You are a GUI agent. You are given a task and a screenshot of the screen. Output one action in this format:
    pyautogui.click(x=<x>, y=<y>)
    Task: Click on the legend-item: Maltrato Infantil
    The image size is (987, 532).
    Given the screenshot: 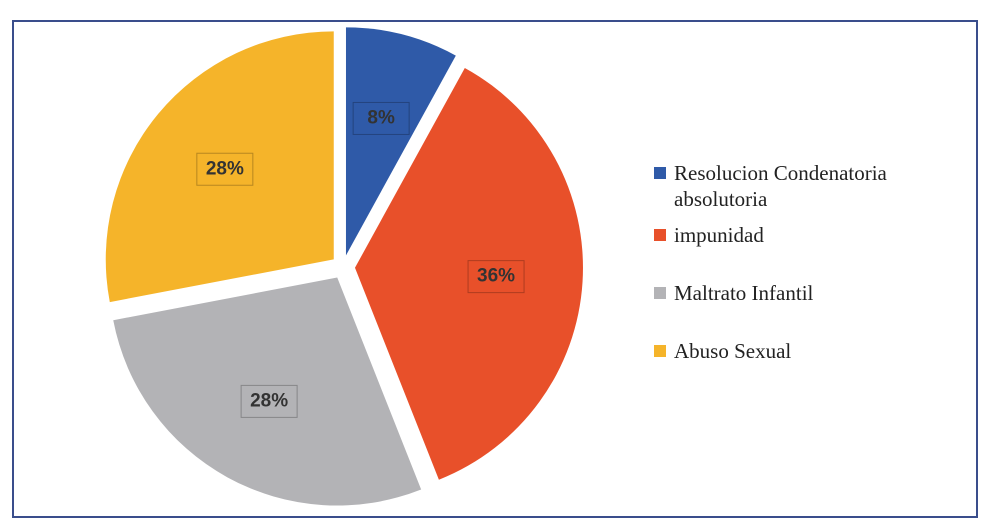 What is the action you would take?
    pyautogui.click(x=800, y=293)
    